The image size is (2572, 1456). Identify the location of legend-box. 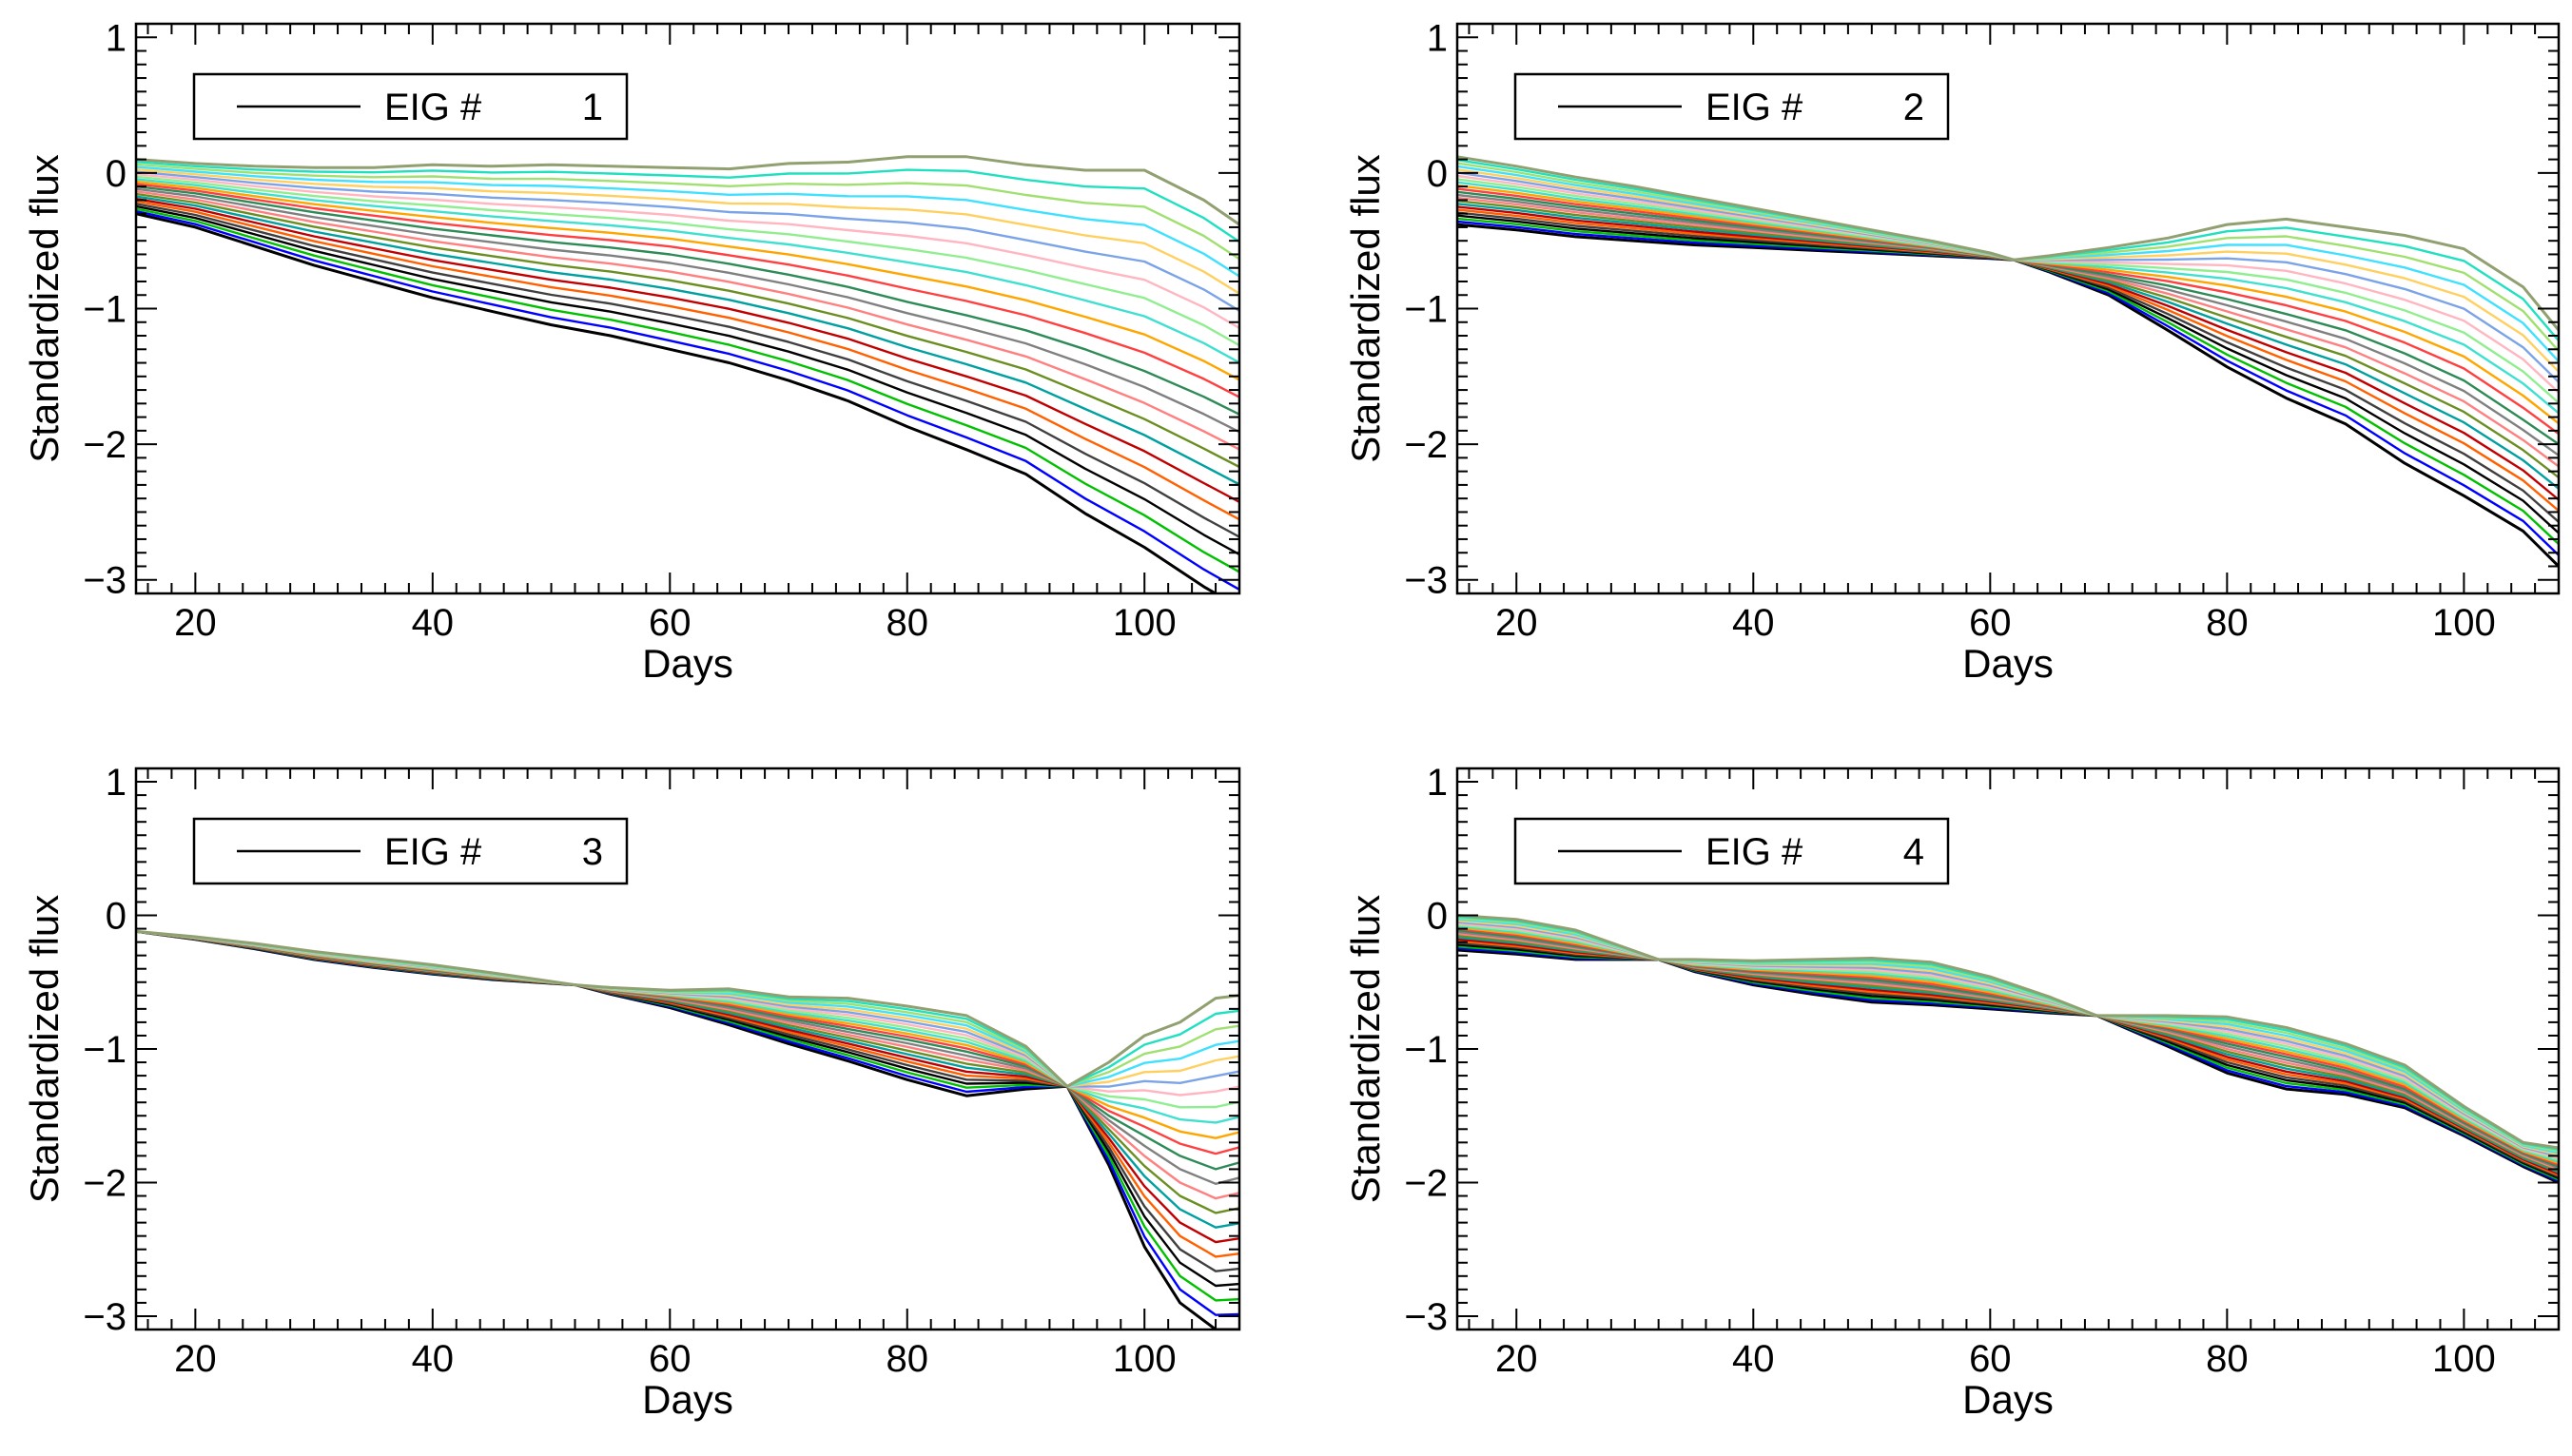
(410, 107).